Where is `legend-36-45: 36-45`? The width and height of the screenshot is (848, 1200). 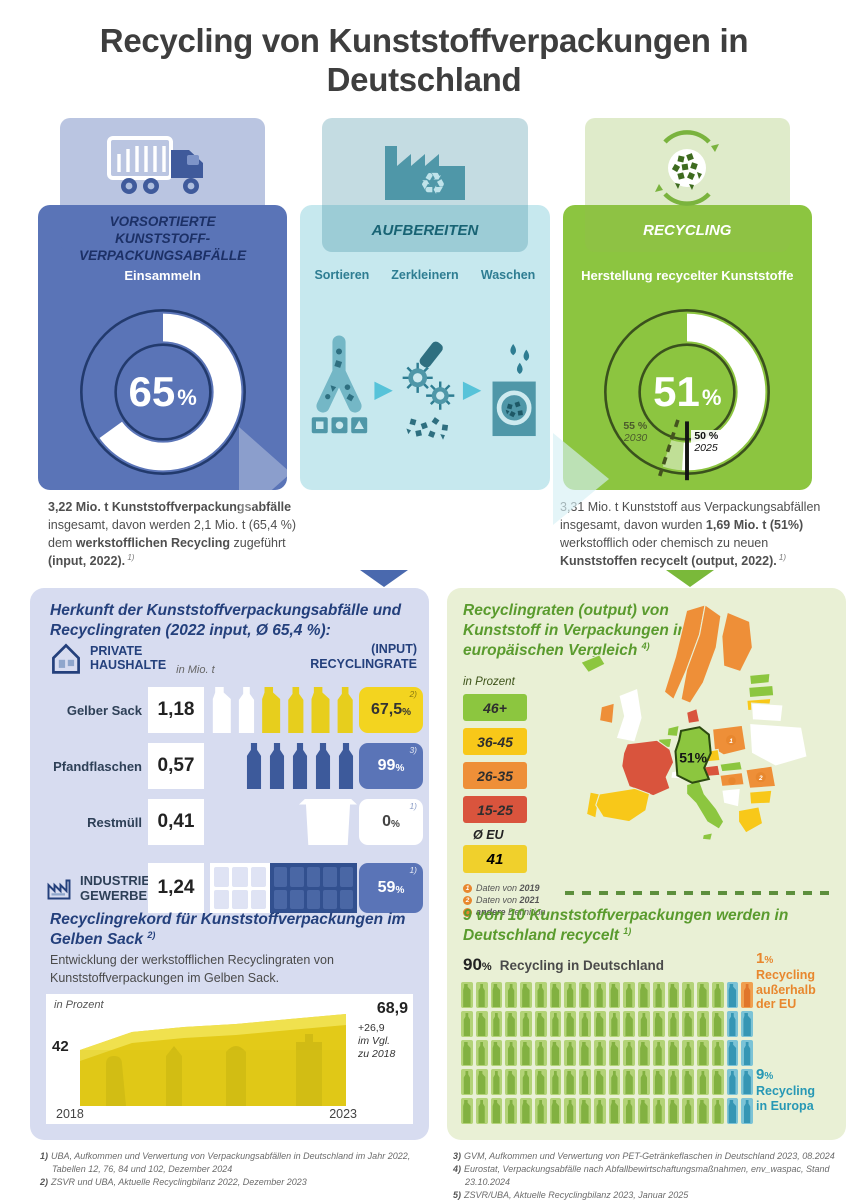 legend-36-45: 36-45 is located at coordinates (495, 741).